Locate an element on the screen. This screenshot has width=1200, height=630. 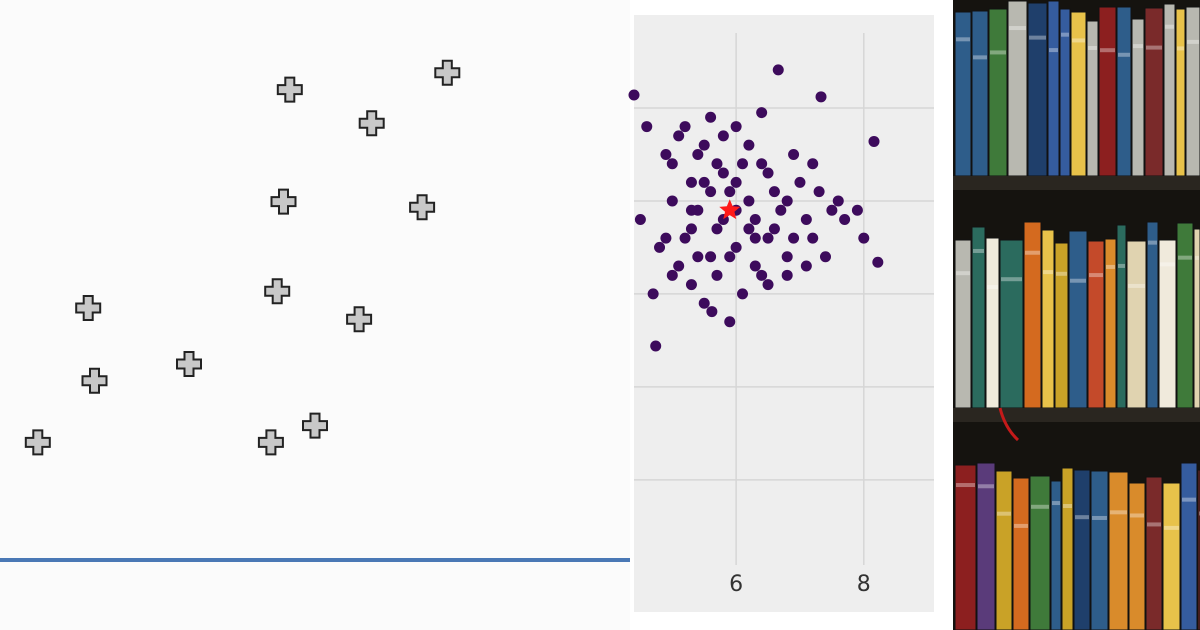
bookmark-ribbon is located at coordinates (1009, 424).